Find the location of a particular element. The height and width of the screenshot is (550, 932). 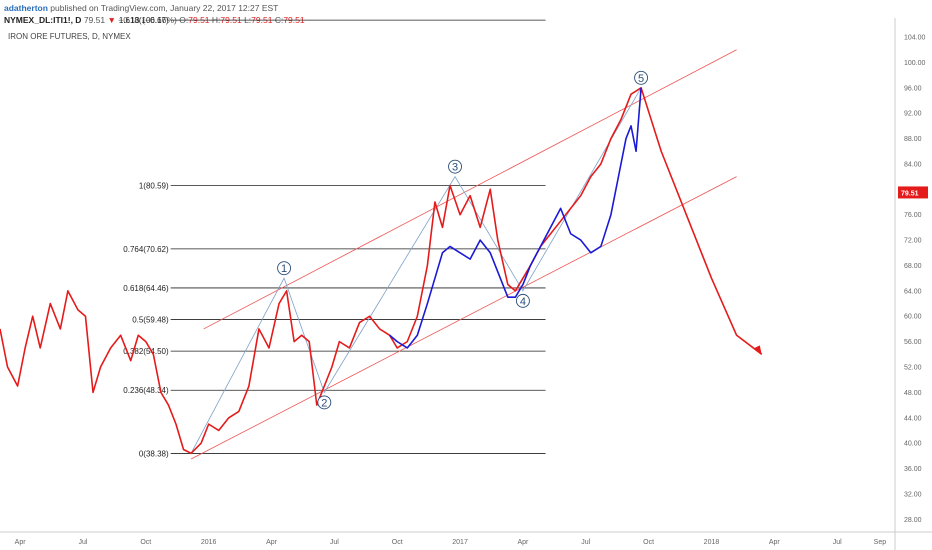

time-tick-label: 2016 is located at coordinates (209, 542).